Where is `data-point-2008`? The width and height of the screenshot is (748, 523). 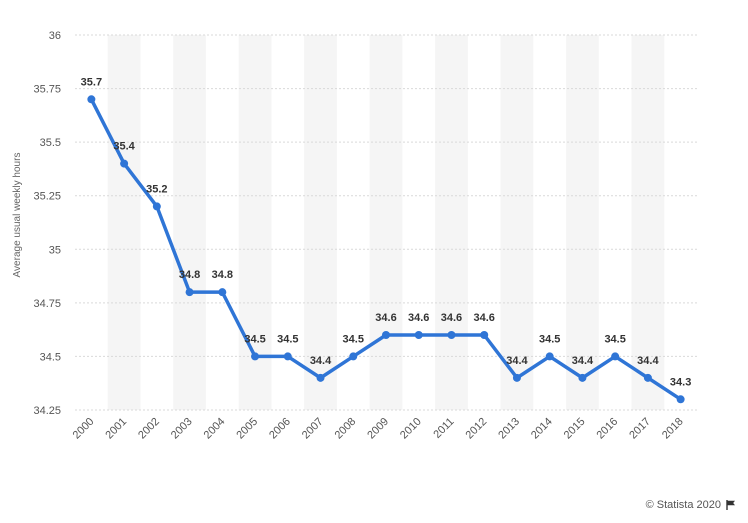 data-point-2008 is located at coordinates (353, 356).